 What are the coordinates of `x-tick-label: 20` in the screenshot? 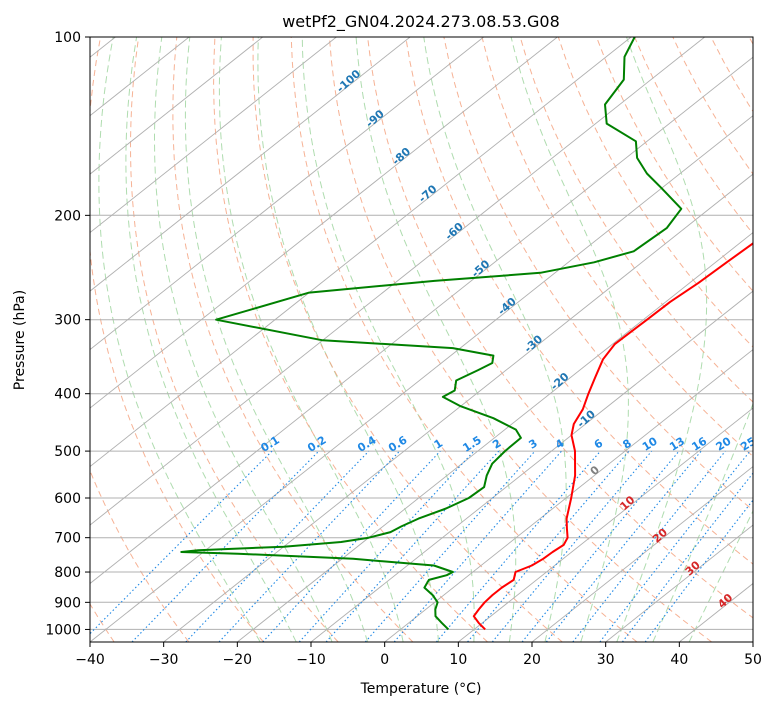 It's located at (532, 660).